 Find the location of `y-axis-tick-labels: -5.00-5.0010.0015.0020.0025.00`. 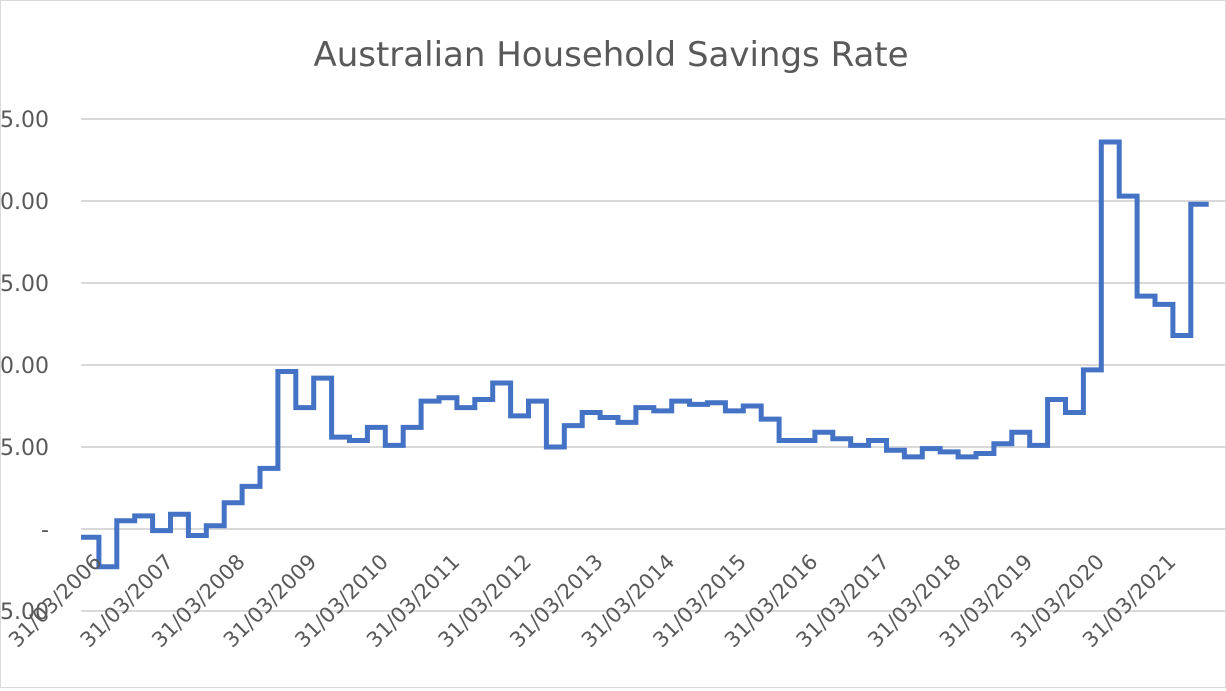

y-axis-tick-labels: -5.00-5.0010.0015.0020.0025.00 is located at coordinates (25, 366).